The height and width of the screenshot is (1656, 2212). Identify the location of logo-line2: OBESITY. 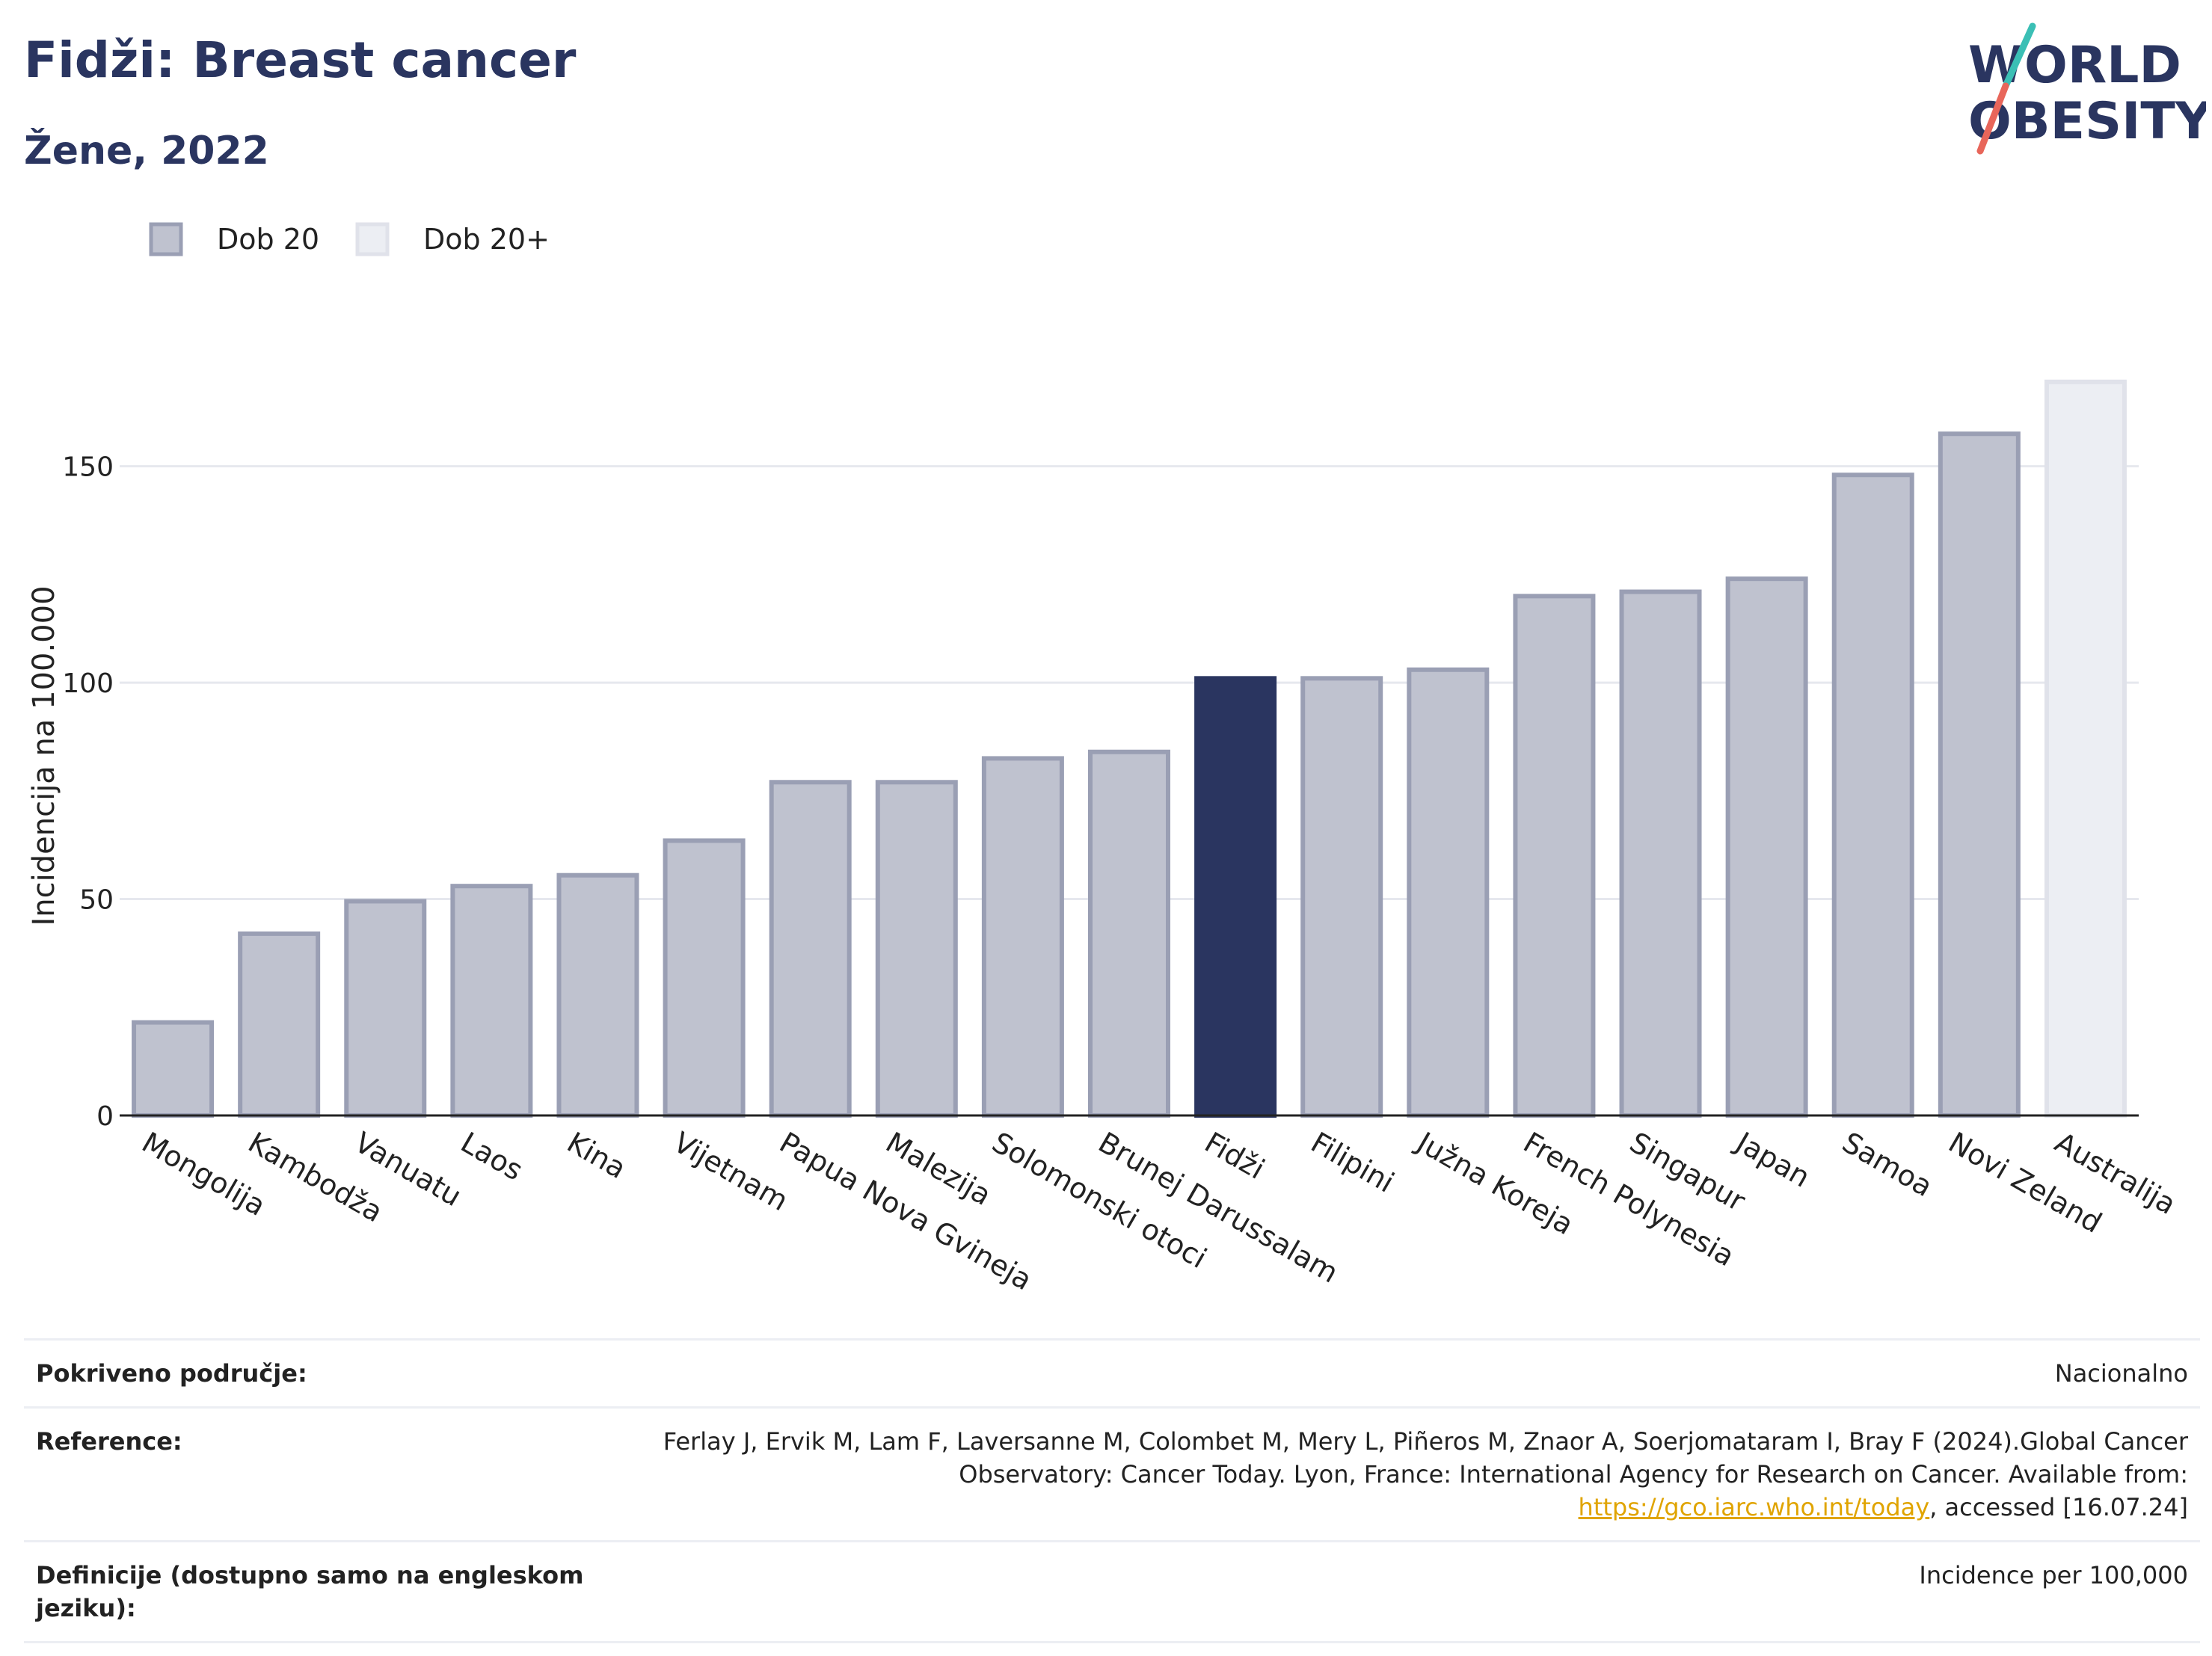
(2087, 121).